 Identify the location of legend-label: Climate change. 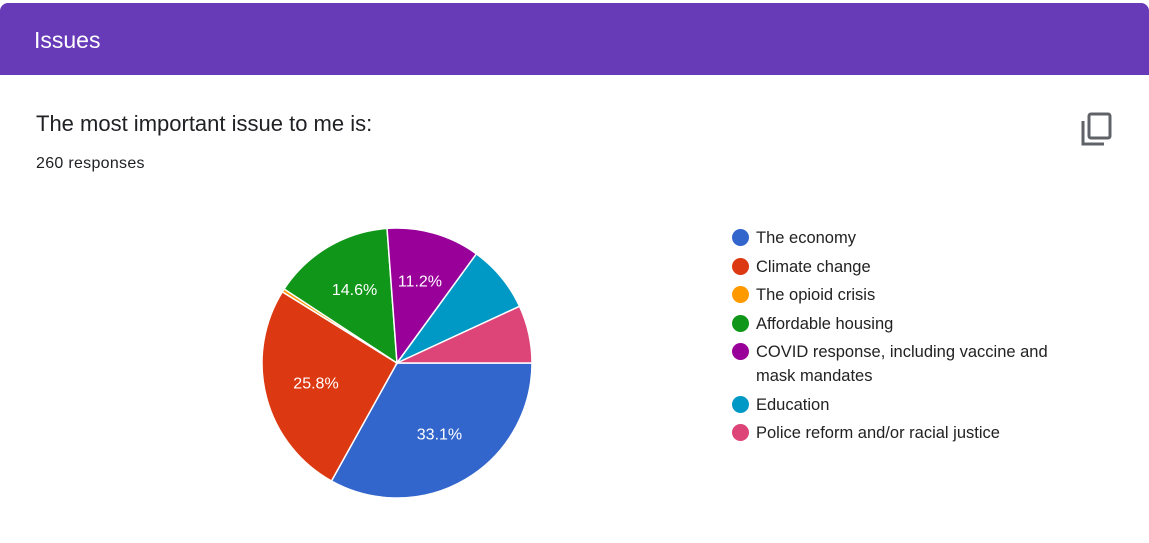
(813, 266).